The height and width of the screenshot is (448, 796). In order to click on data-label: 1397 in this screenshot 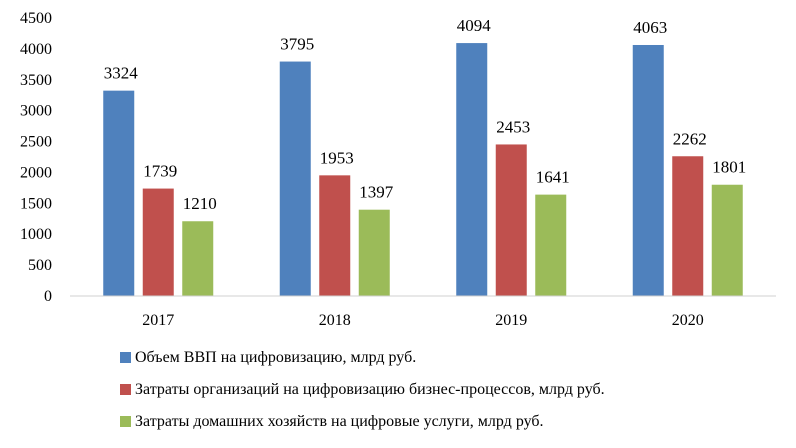, I will do `click(376, 192)`.